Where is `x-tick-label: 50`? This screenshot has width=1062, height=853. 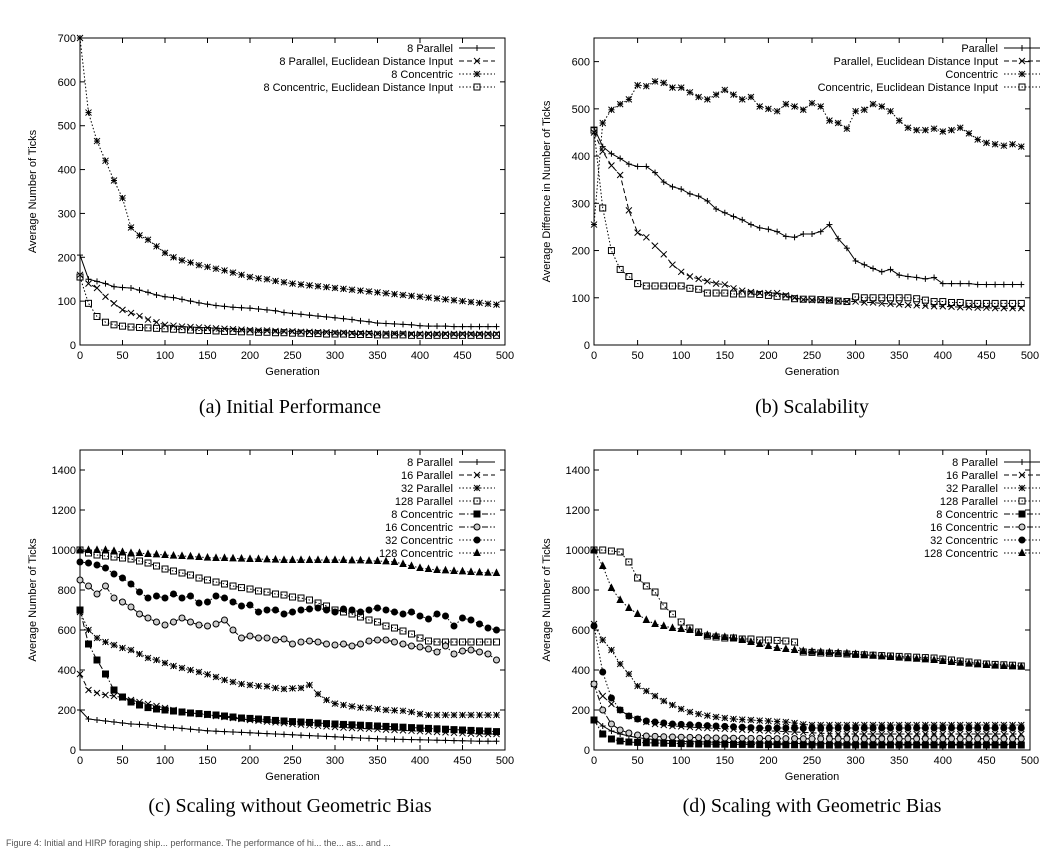
x-tick-label: 50 is located at coordinates (122, 356).